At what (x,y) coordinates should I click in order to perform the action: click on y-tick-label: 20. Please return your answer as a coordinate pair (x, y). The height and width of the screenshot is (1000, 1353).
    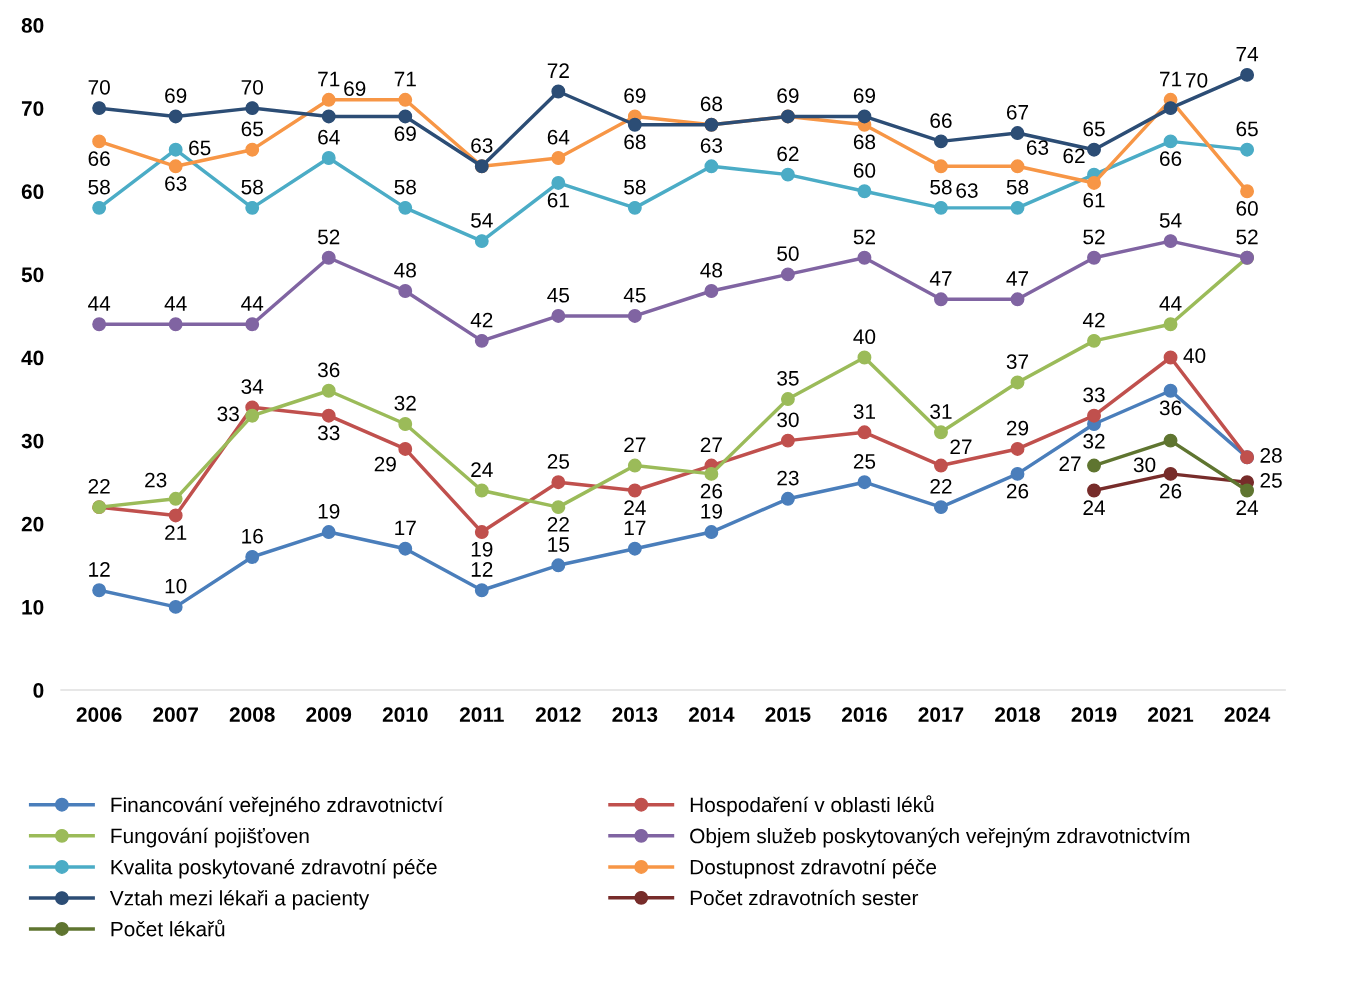
    Looking at the image, I should click on (32, 524).